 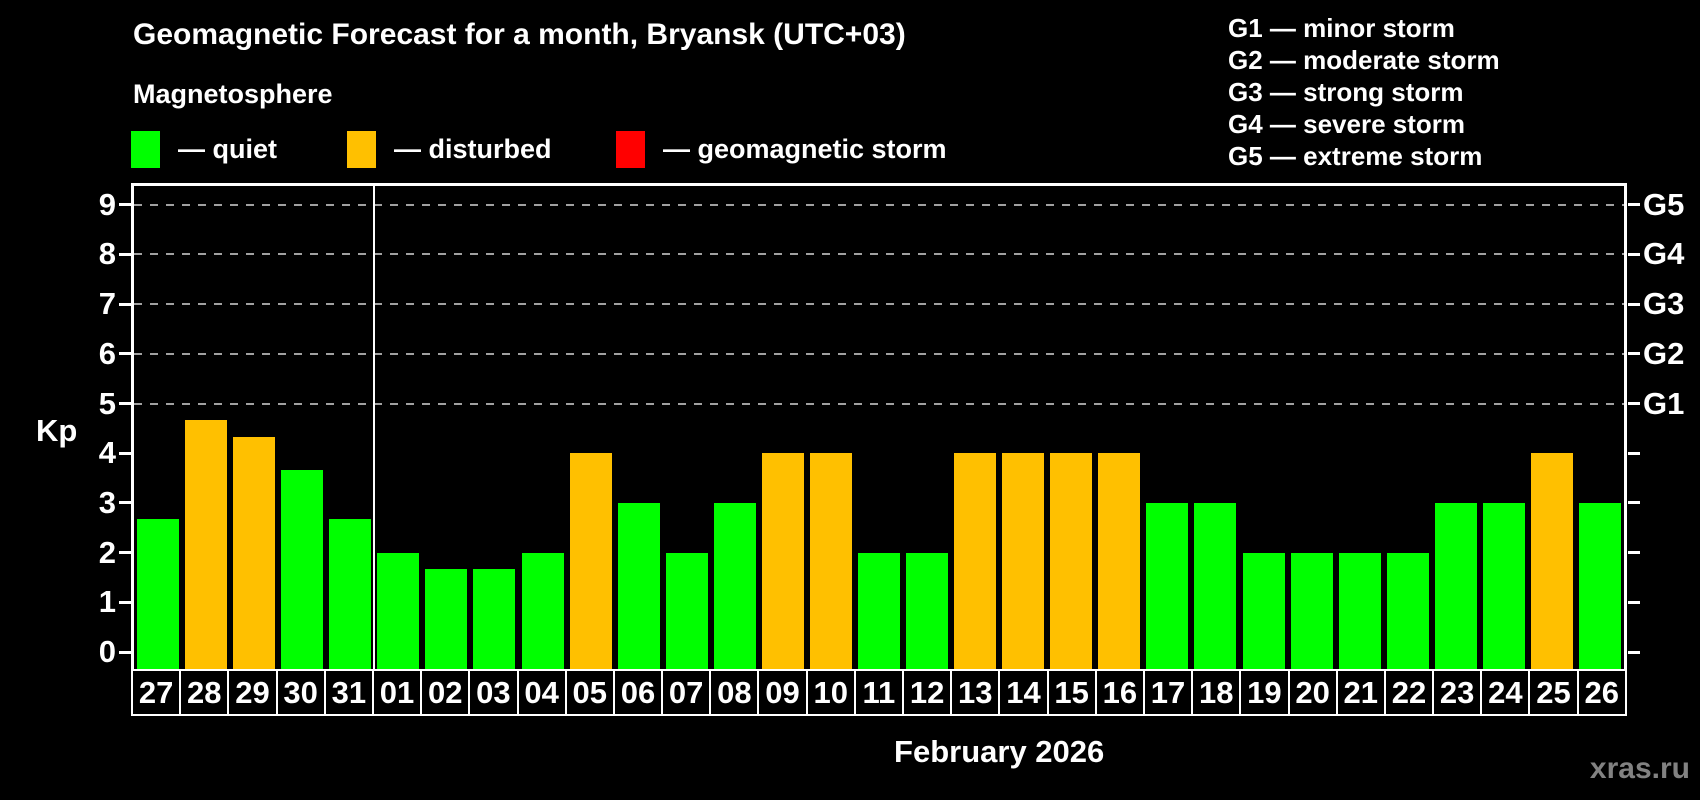 What do you see at coordinates (57, 430) in the screenshot?
I see `y-axis-label: Kp` at bounding box center [57, 430].